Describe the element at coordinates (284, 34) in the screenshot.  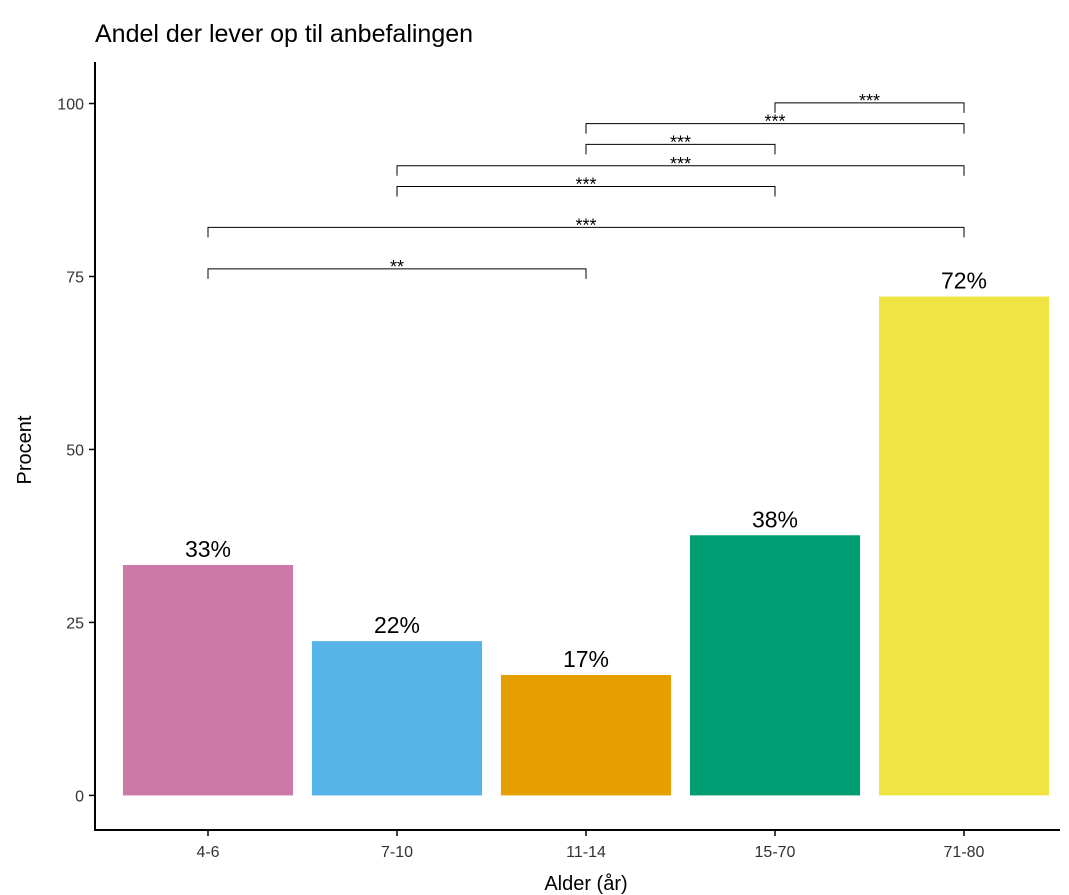
I see `chart-title: Andel der lever op til anbefalingen` at that location.